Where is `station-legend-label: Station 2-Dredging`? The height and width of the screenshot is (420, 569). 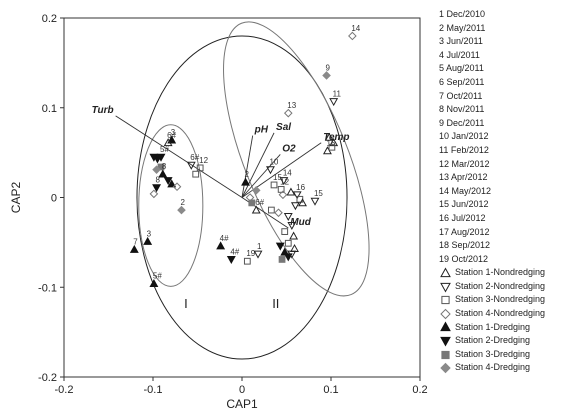 station-legend-label: Station 2-Dredging is located at coordinates (493, 340).